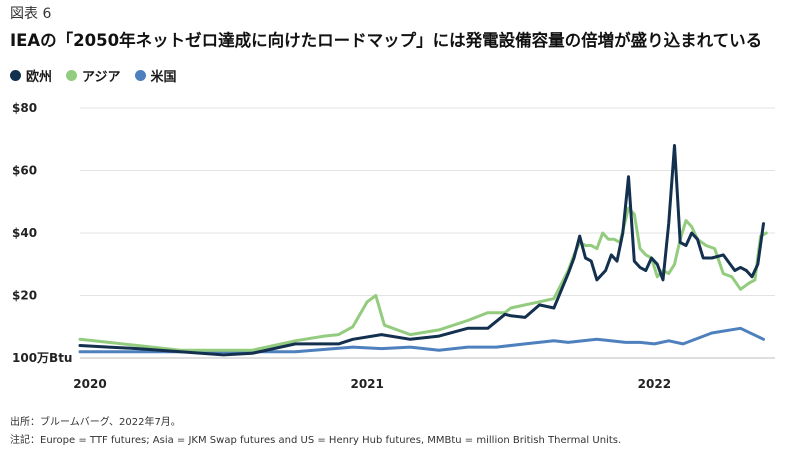 This screenshot has height=451, width=786. I want to click on legend: 欧州 アジア 米国, so click(93, 75).